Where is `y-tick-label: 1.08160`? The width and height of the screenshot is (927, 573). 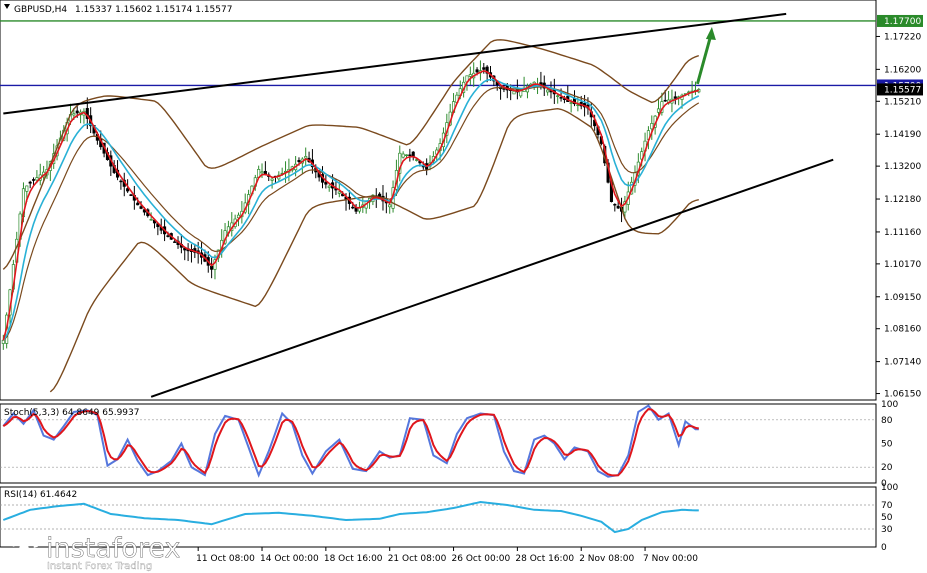
y-tick-label: 1.08160 is located at coordinates (902, 330).